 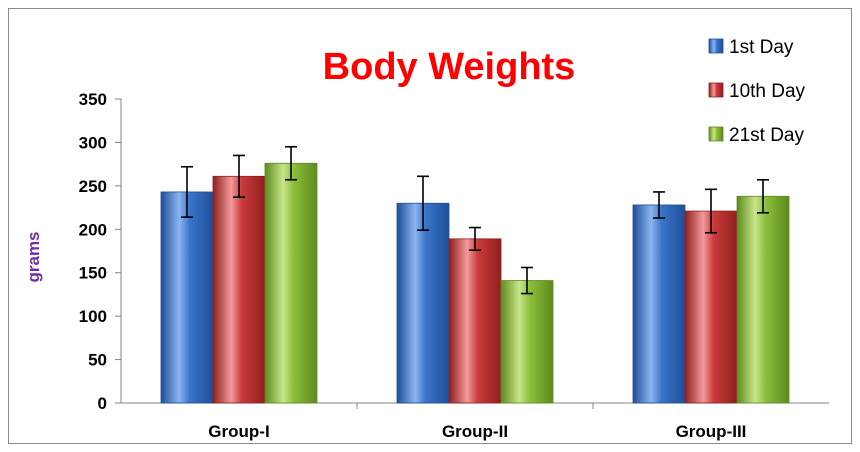 I want to click on legend-label: 21st Day, so click(x=766, y=135).